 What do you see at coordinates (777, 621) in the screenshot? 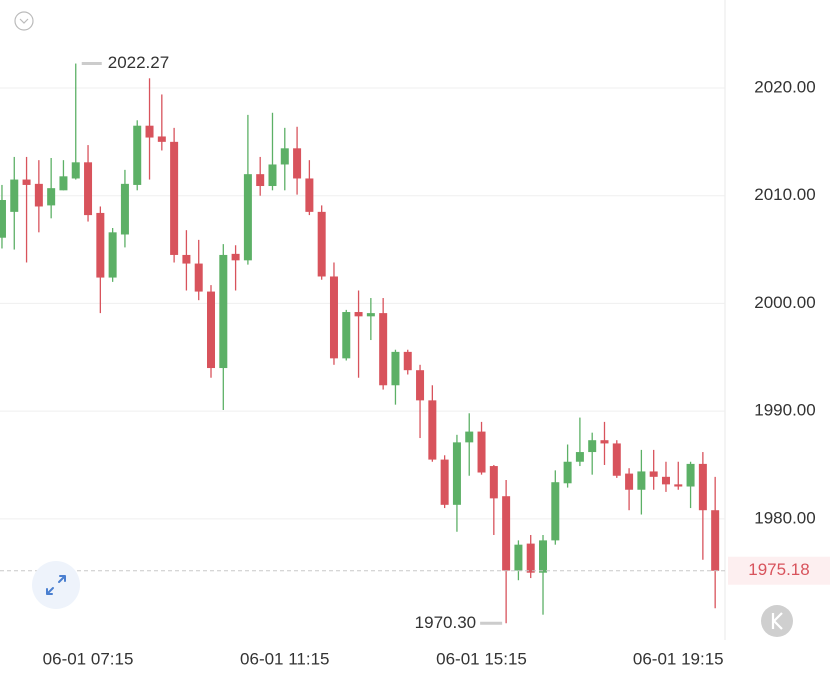
I see `k-button` at bounding box center [777, 621].